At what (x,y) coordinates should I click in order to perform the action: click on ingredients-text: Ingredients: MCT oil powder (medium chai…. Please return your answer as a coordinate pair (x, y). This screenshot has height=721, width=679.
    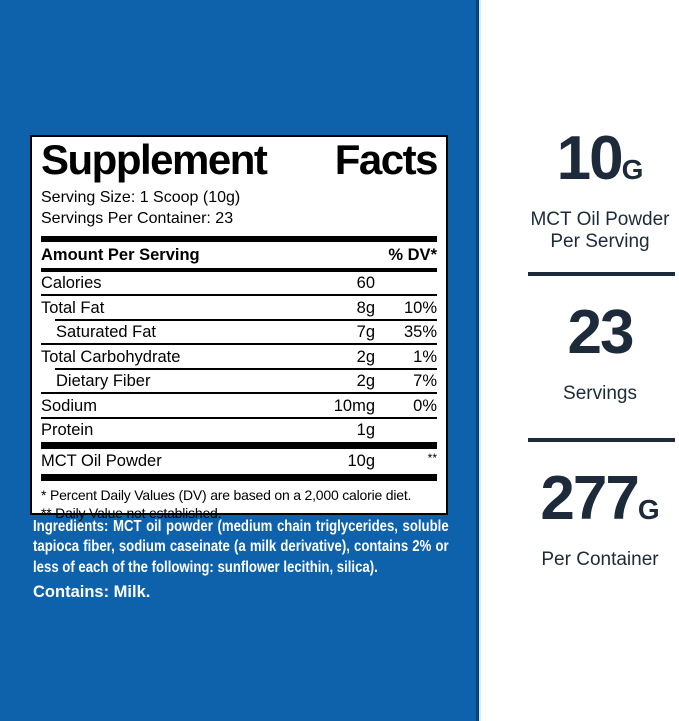
    Looking at the image, I should click on (241, 547).